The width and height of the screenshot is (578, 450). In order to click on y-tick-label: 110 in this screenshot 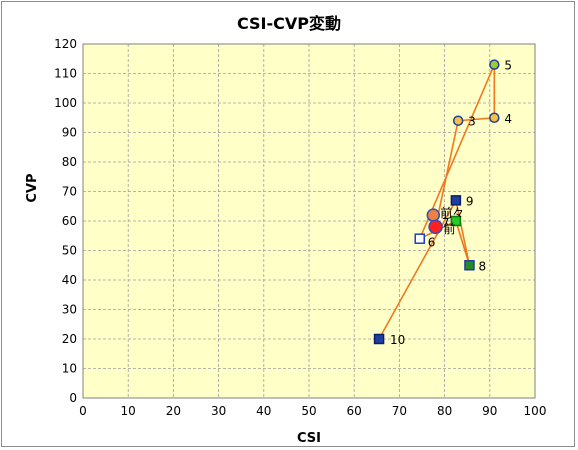, I will do `click(65, 74)`.